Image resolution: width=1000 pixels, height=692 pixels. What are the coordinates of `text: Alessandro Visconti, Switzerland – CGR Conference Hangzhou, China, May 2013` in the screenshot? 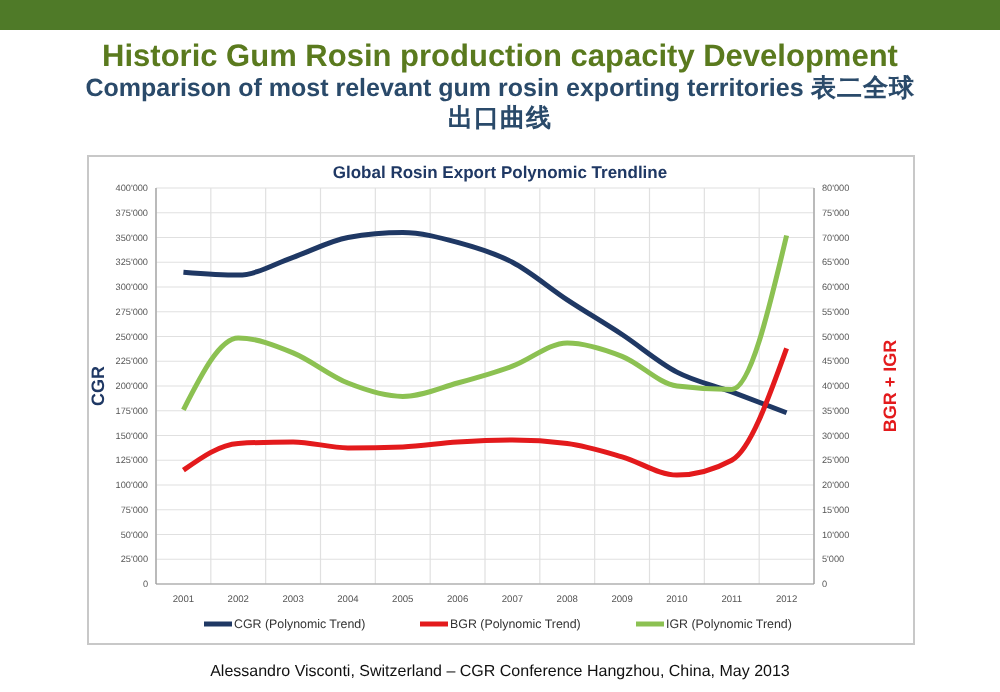 It's located at (500, 671).